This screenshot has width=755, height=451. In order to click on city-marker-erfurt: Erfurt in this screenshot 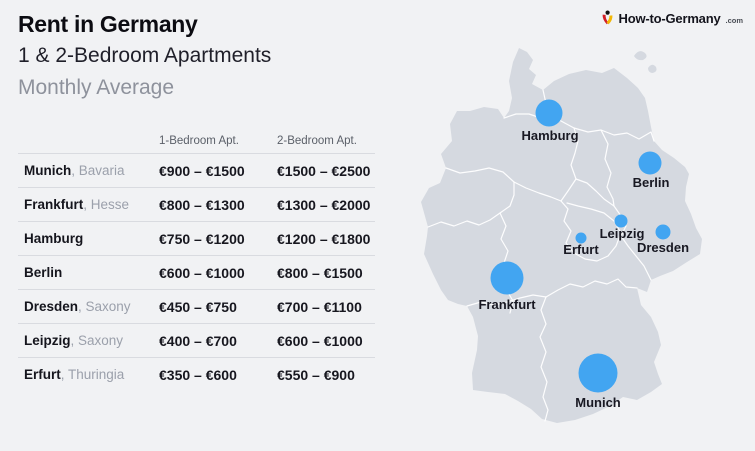, I will do `click(581, 244)`.